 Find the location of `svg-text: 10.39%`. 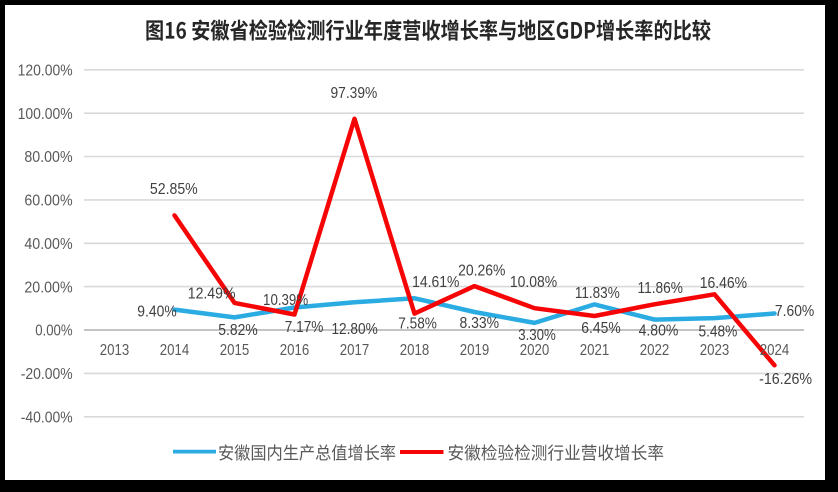

svg-text: 10.39% is located at coordinates (285, 300).